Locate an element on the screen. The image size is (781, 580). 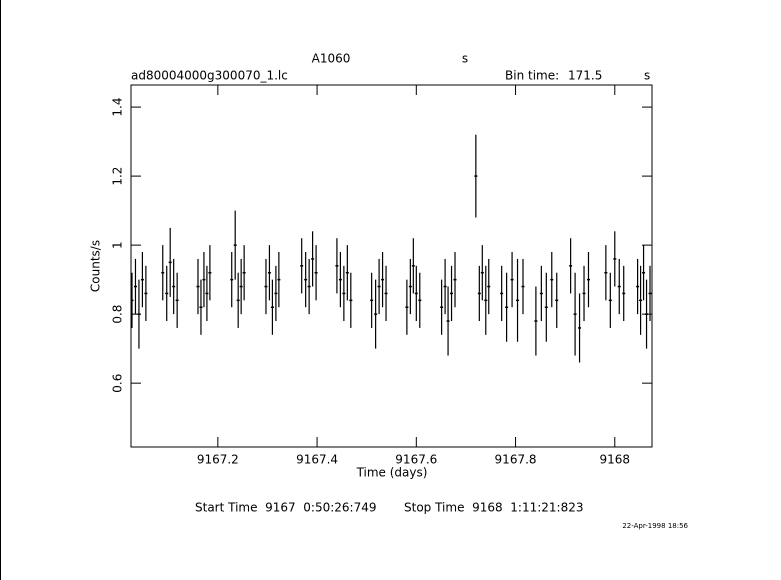
bin-label: Bin time: is located at coordinates (532, 76).